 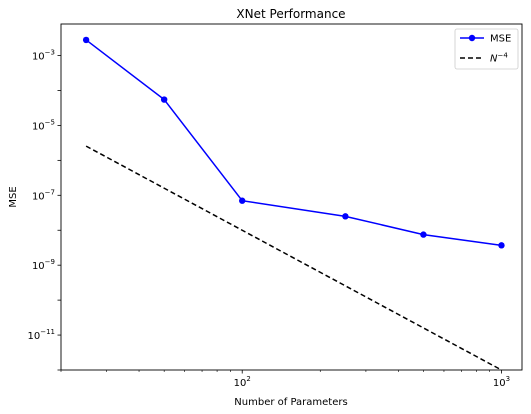 What do you see at coordinates (494, 59) in the screenshot?
I see `legend-label-reference-base: N` at bounding box center [494, 59].